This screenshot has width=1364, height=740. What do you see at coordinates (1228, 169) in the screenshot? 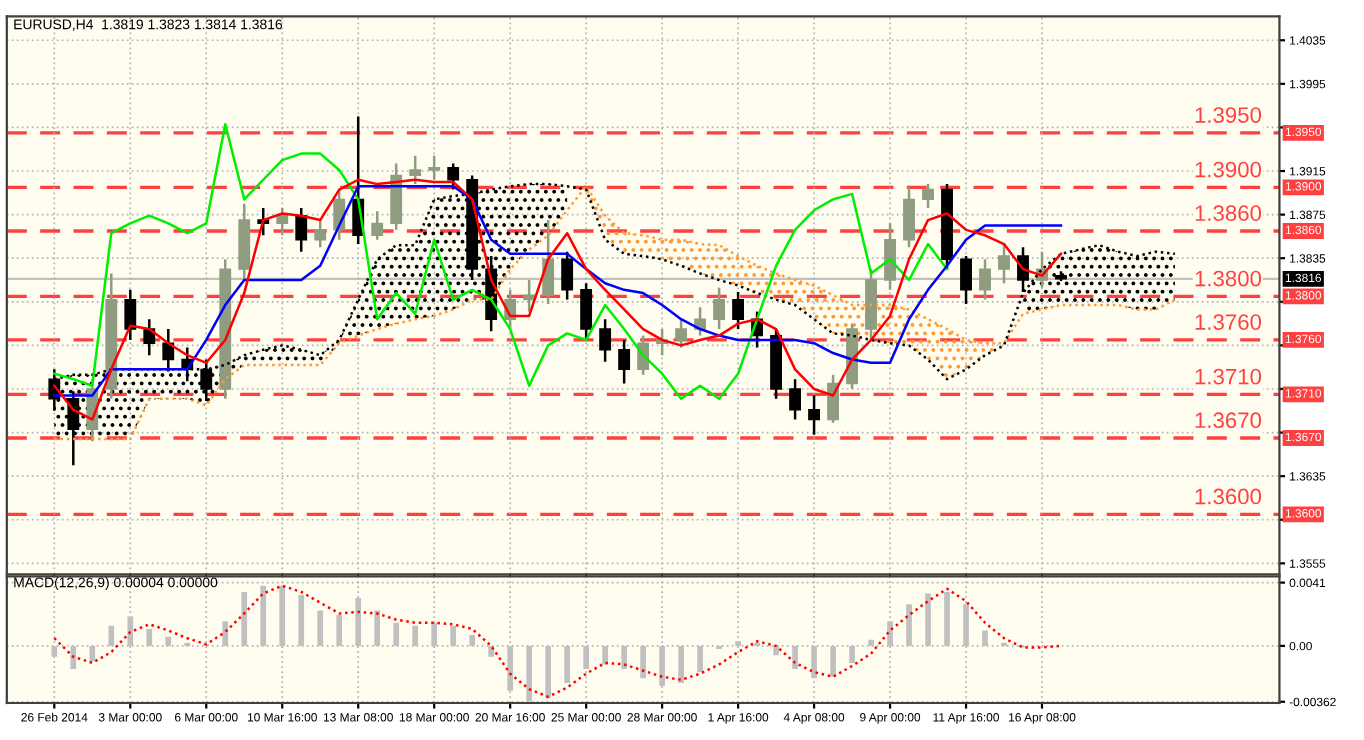
I see `text: 1.3900` at bounding box center [1228, 169].